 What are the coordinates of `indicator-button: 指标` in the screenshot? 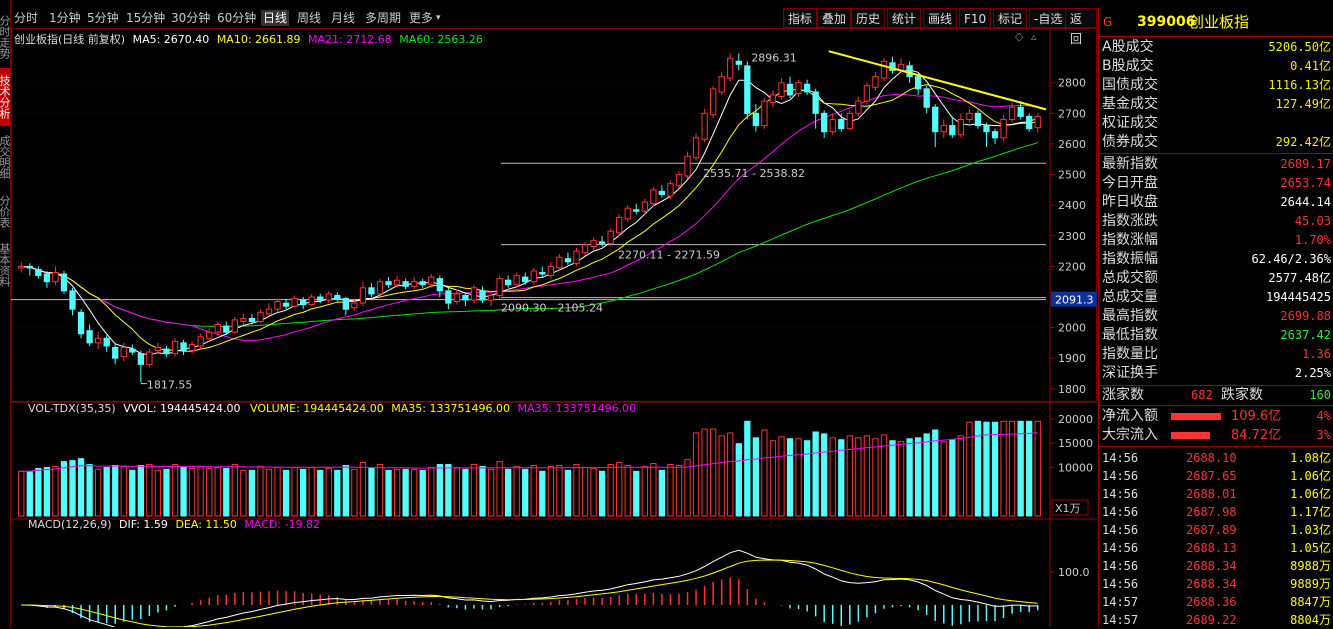 It's located at (800, 18).